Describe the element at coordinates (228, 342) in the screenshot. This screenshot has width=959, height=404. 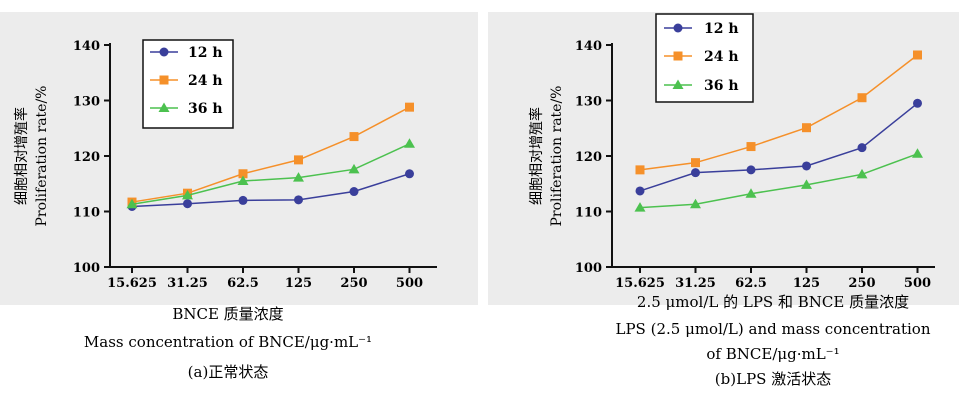
I see `caption-line: Mass concentration of BNCE/μg·mL⁻¹` at that location.